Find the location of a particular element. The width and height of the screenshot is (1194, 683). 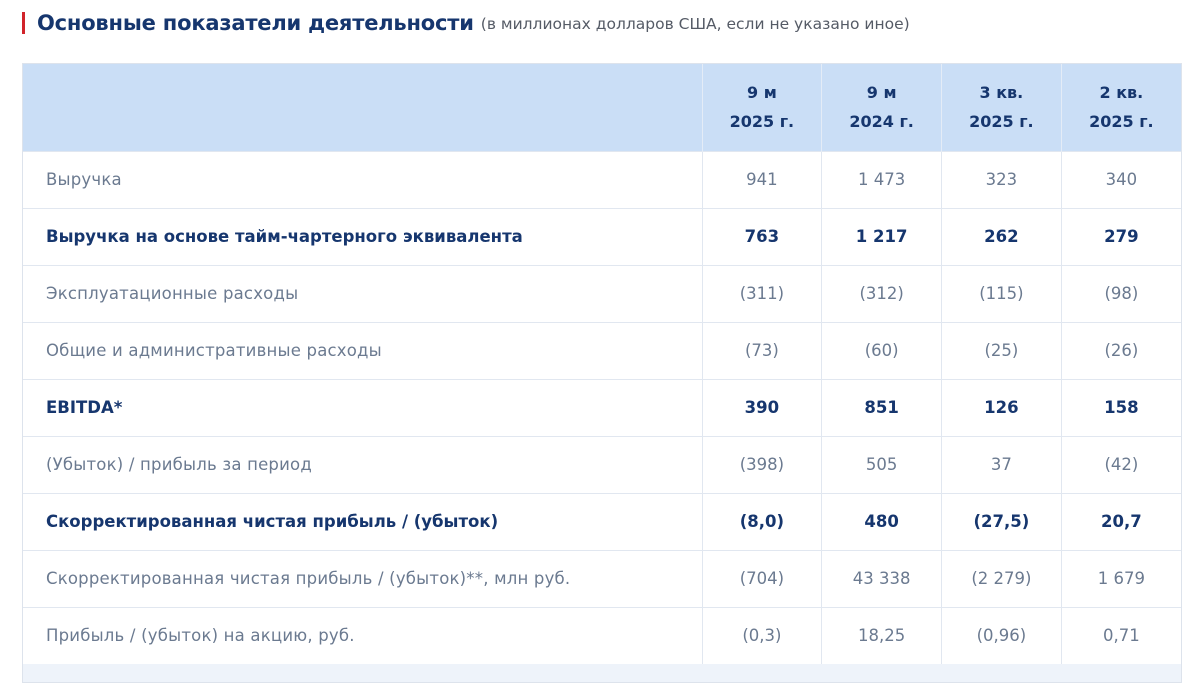

value-cell: 279 is located at coordinates (1120, 236).